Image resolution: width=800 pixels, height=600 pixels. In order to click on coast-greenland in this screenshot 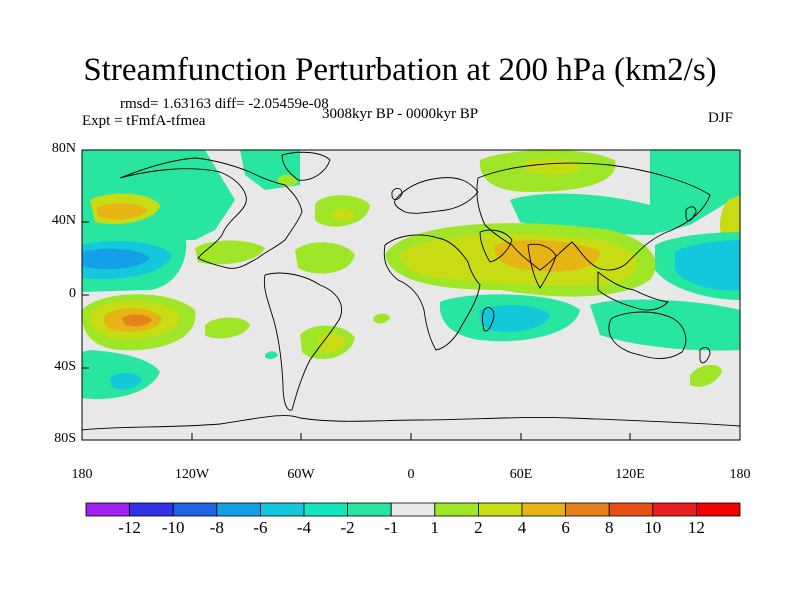, I will do `click(306, 166)`.